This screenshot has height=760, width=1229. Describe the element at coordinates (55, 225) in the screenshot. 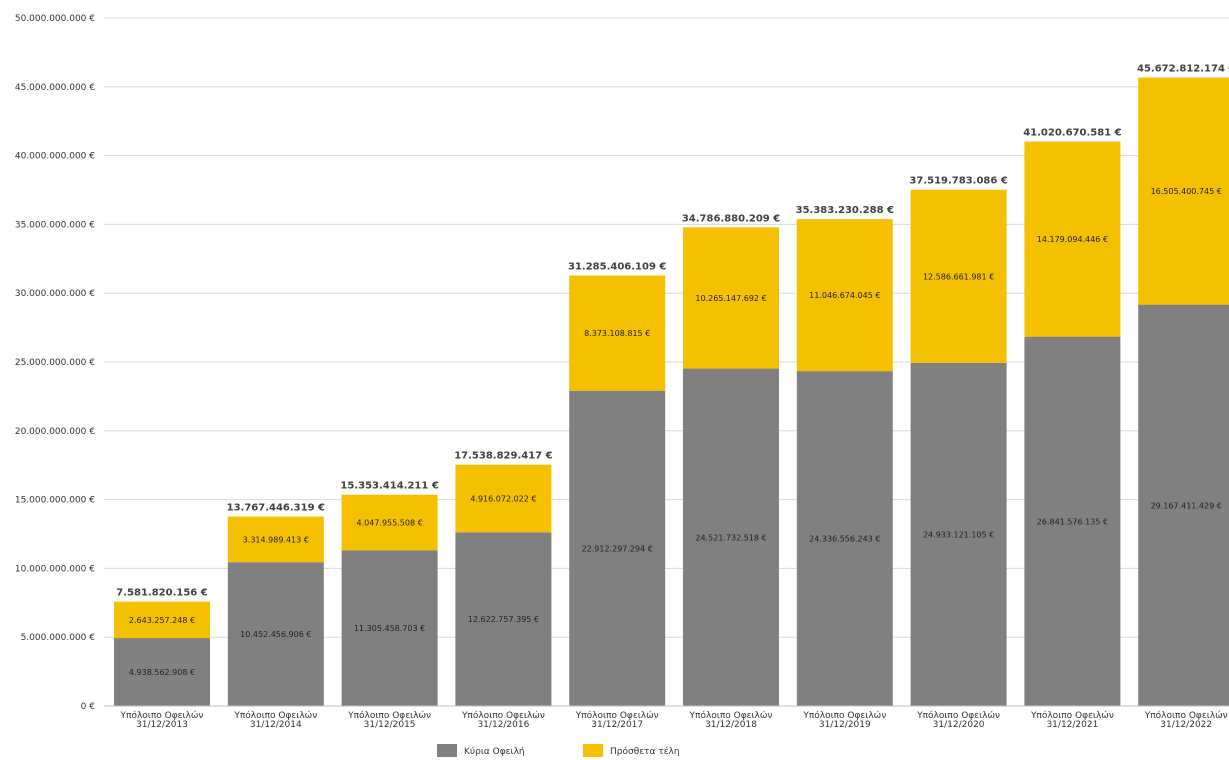

I see `y-tick-label: 35.000.000.000 €` at that location.